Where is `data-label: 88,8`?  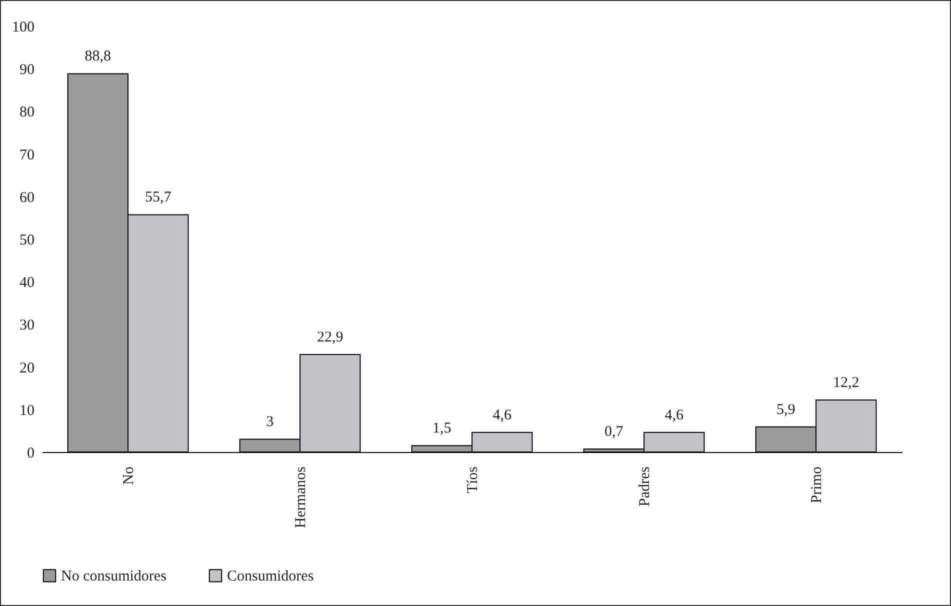 data-label: 88,8 is located at coordinates (98, 56).